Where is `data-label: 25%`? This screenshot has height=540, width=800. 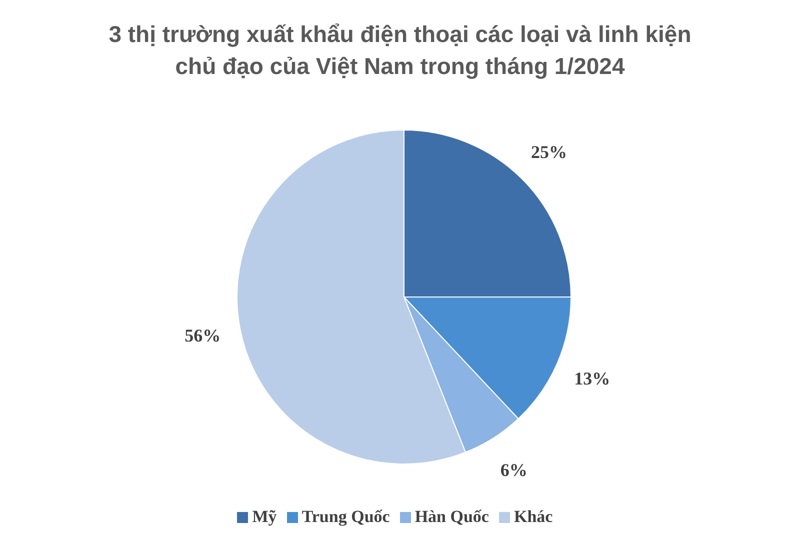 data-label: 25% is located at coordinates (548, 152).